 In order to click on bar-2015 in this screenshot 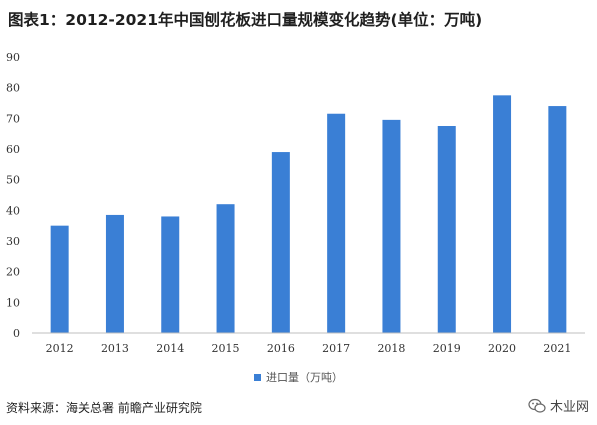, I will do `click(225, 268)`.